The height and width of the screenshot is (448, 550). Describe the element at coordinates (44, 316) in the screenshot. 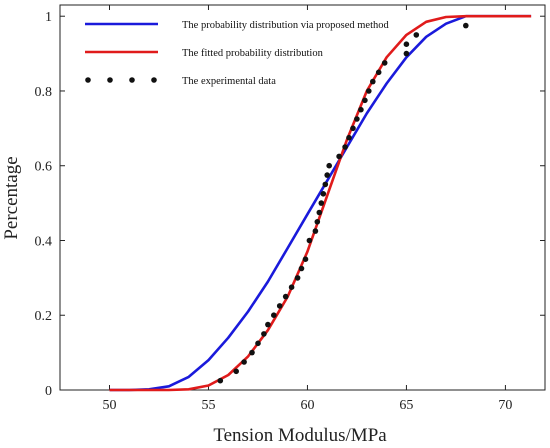

I see `y-tick-label: 0.2` at that location.